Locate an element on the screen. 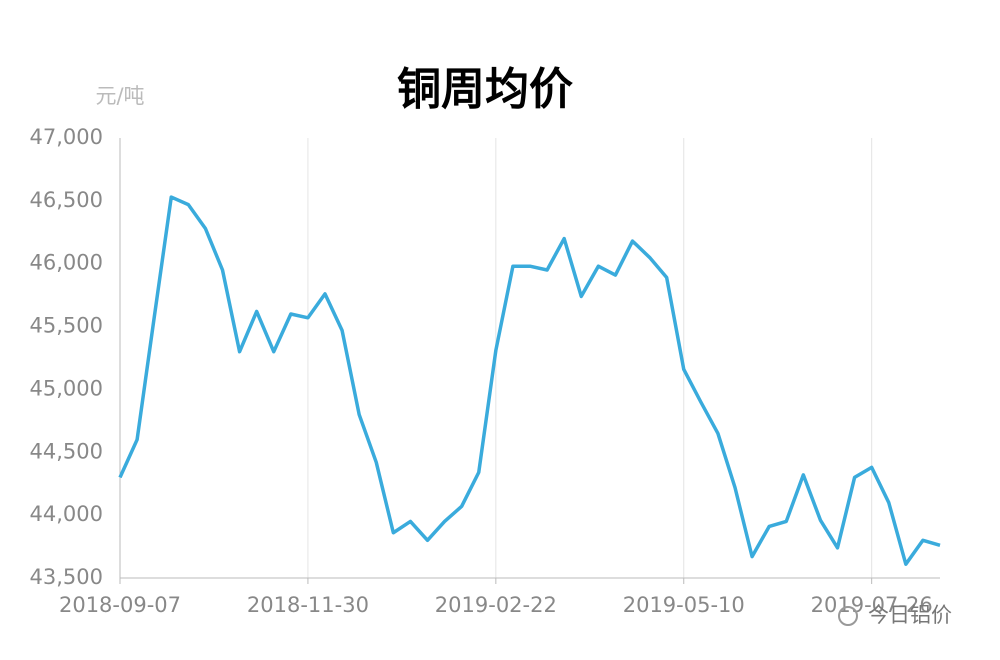  x-tick-label: 2018-11-30 is located at coordinates (308, 605).